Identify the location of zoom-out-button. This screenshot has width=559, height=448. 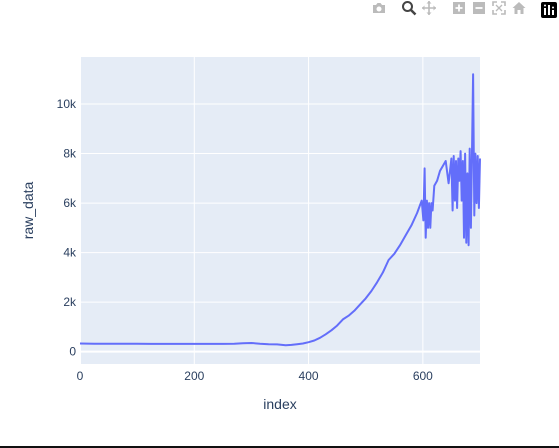
(479, 10).